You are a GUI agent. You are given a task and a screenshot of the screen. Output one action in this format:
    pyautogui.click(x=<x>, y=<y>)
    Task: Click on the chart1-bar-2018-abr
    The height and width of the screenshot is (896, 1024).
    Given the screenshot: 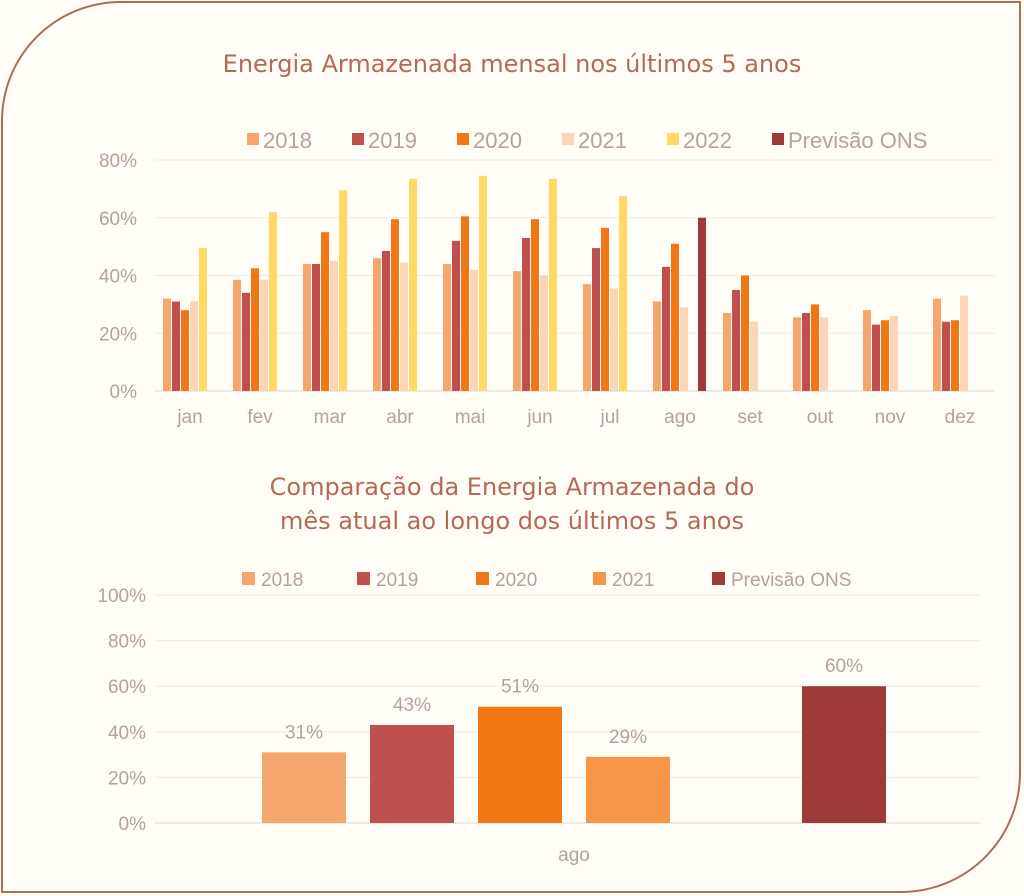 What is the action you would take?
    pyautogui.click(x=377, y=324)
    